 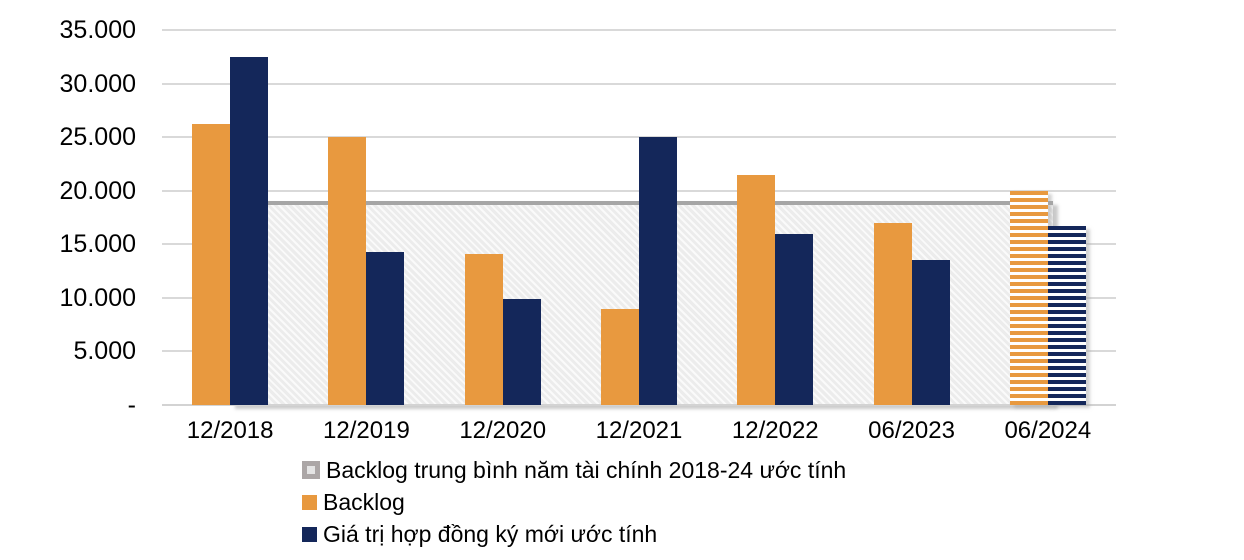 What do you see at coordinates (230, 430) in the screenshot?
I see `x-axis-category-label: 12/2018` at bounding box center [230, 430].